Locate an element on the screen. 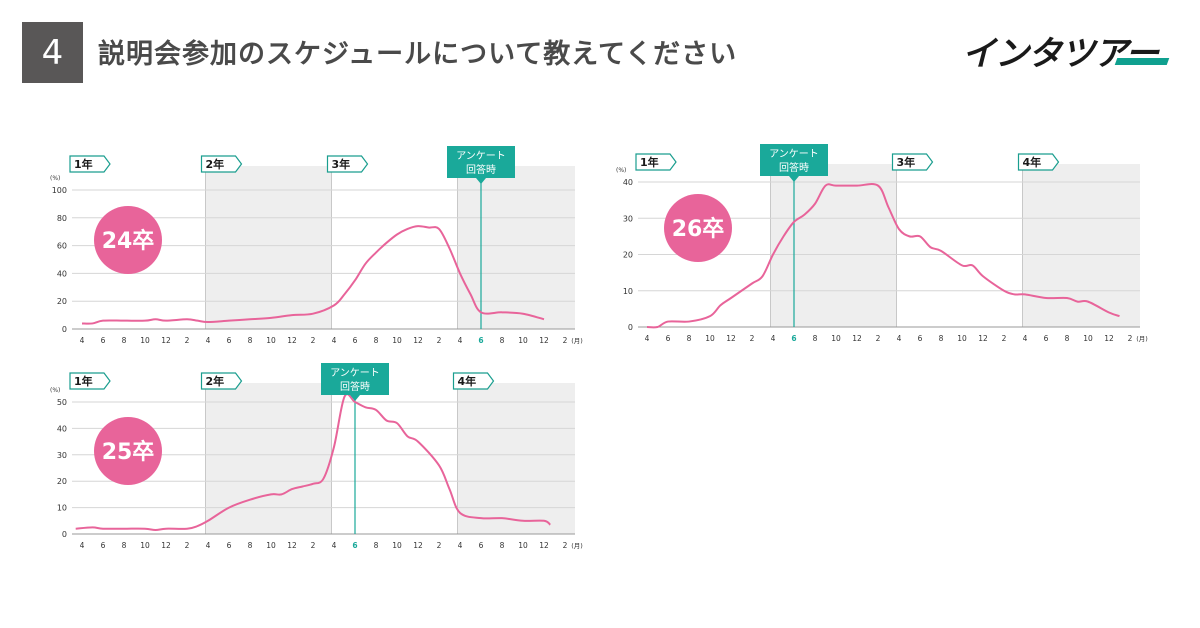 The image size is (1200, 628). question-number-badge: 4 is located at coordinates (52, 52).